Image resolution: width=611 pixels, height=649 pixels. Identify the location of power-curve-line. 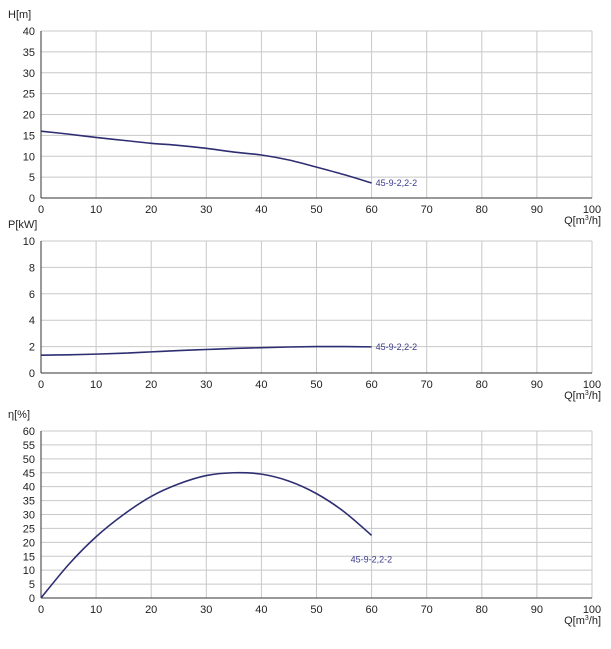
(206, 350).